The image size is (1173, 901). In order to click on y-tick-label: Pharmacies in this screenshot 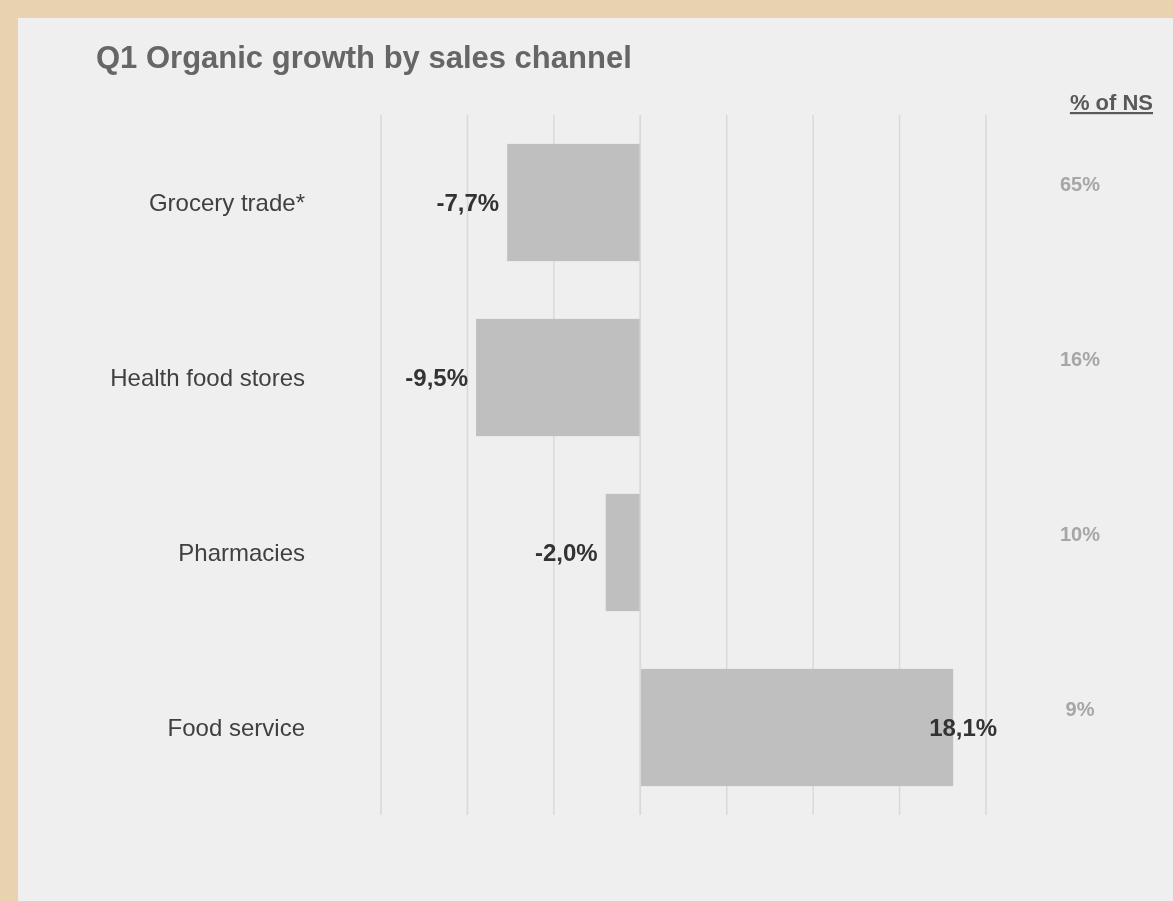, I will do `click(241, 552)`.